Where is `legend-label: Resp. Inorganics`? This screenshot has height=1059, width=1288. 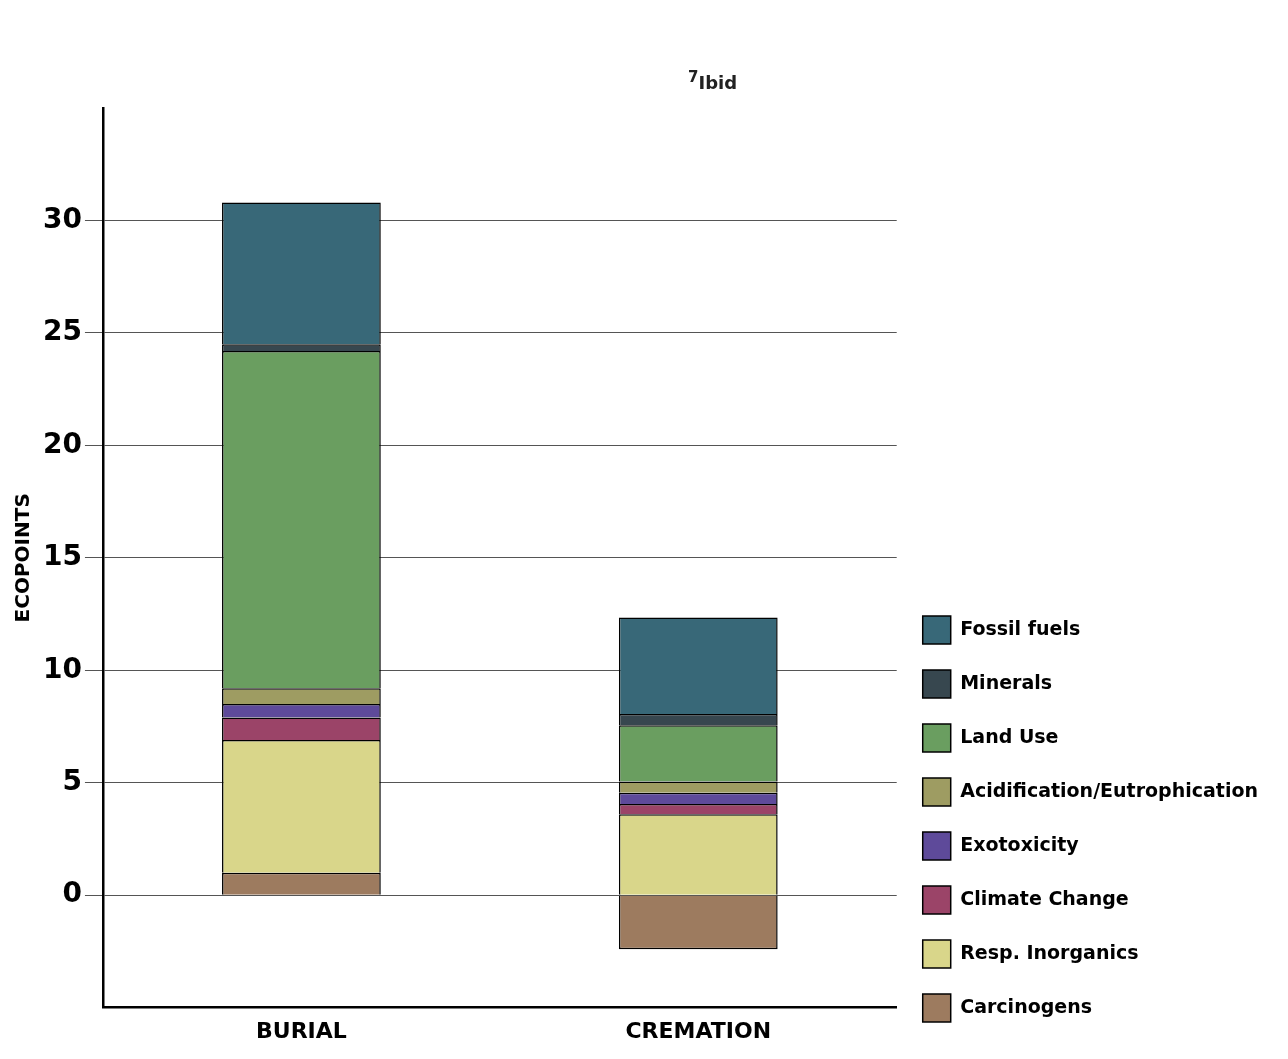
legend-label: Resp. Inorganics is located at coordinates (1049, 951).